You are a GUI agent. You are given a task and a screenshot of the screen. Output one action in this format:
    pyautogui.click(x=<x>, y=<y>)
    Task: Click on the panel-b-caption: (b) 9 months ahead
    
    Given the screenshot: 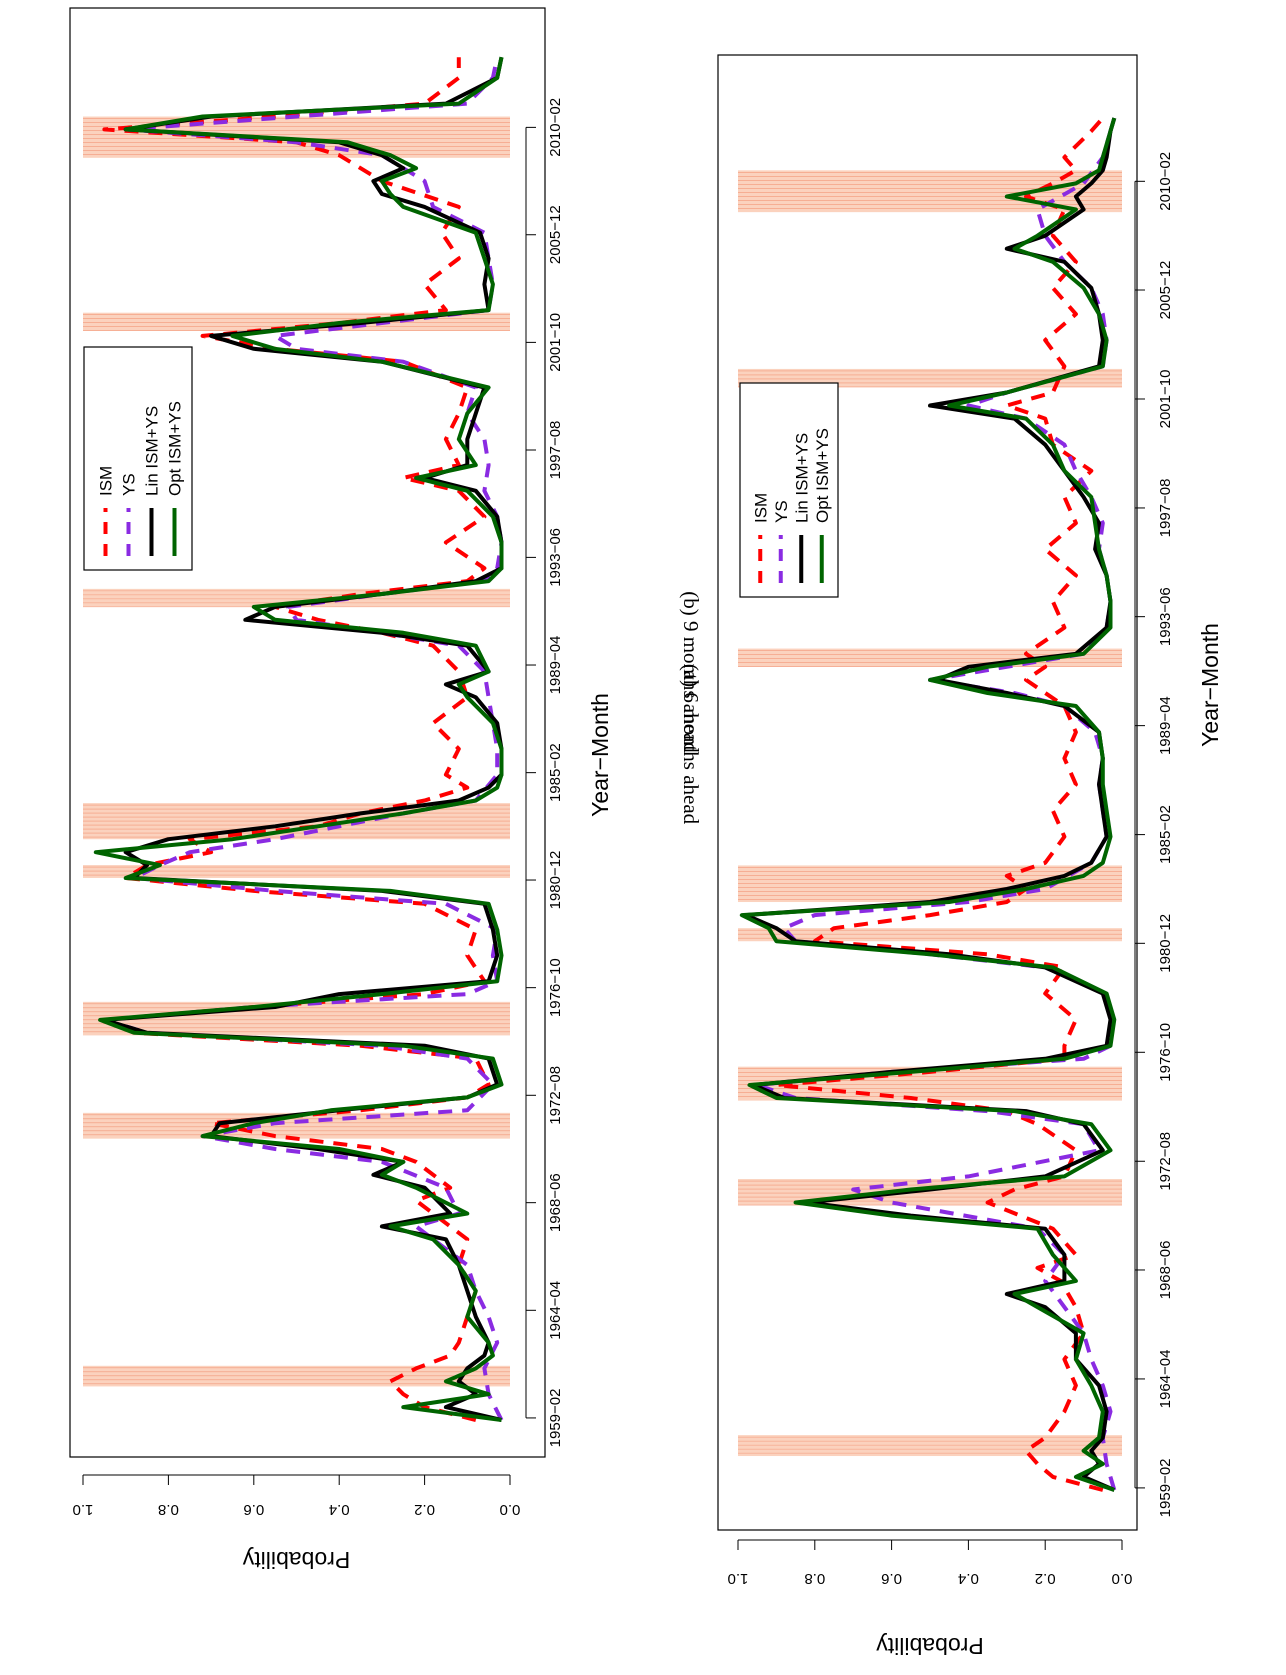 What is the action you would take?
    pyautogui.click(x=691, y=672)
    